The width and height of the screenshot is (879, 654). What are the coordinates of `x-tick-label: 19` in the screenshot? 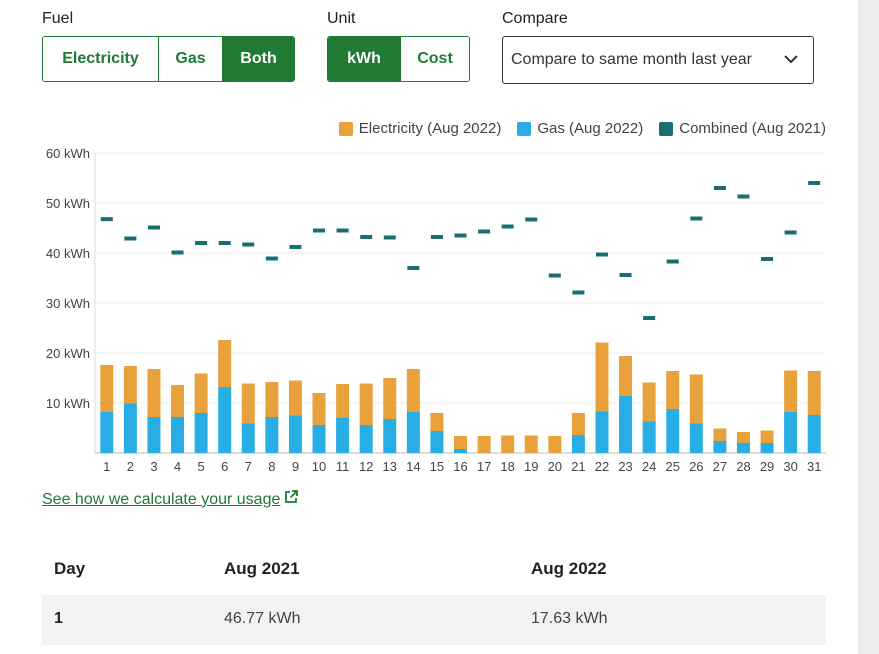 It's located at (531, 466).